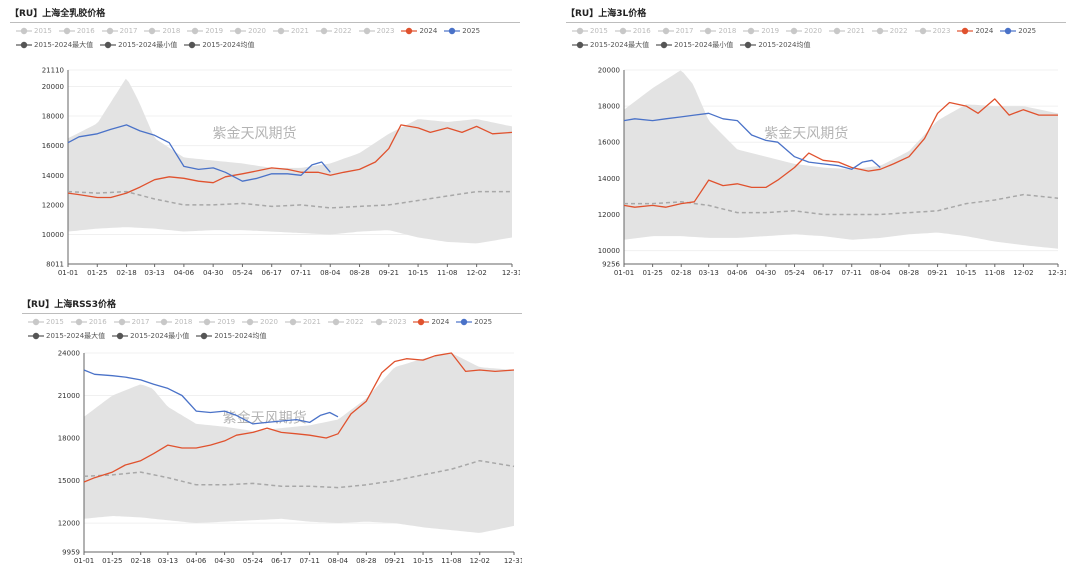 The height and width of the screenshot is (577, 1080). What do you see at coordinates (214, 31) in the screenshot?
I see `legend-label: 2019` at bounding box center [214, 31].